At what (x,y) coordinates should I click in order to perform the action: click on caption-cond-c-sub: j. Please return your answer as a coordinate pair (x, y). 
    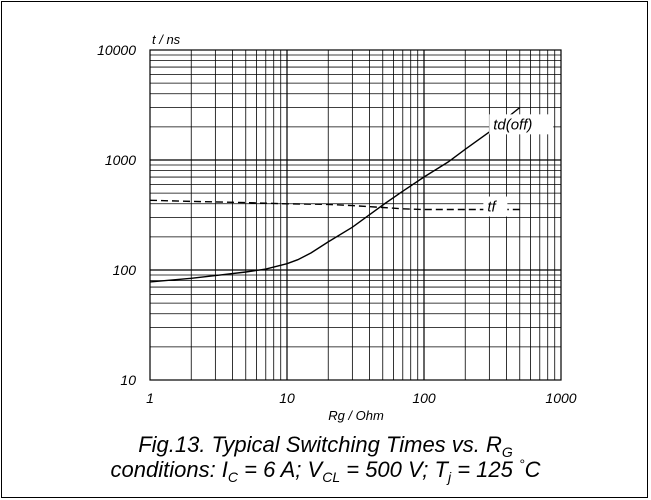
    Looking at the image, I should click on (449, 477).